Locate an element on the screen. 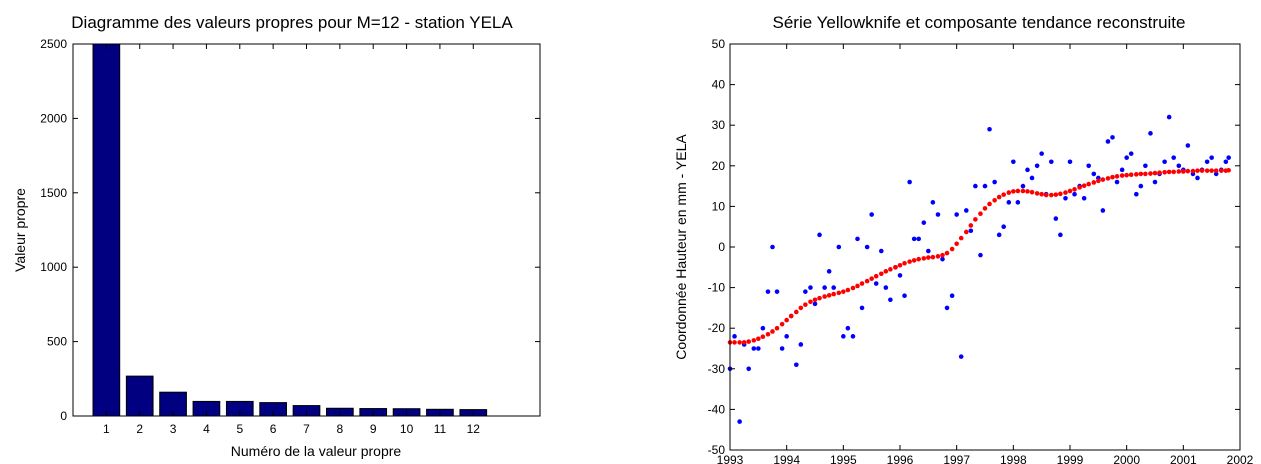  x-tick-label: 9 is located at coordinates (373, 429).